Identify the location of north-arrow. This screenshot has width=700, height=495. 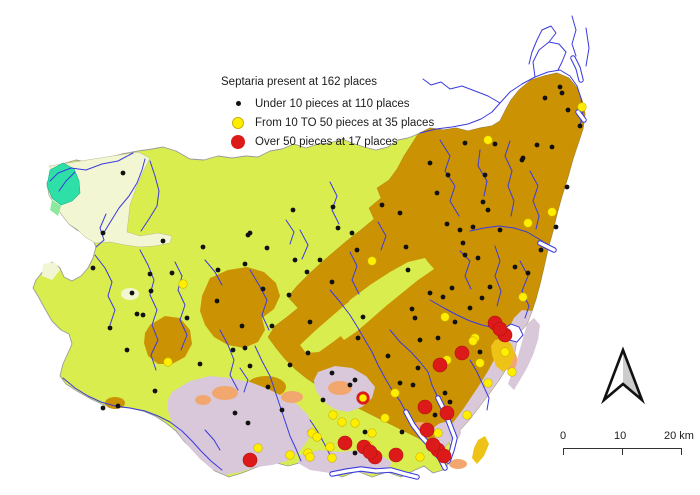
(623, 375).